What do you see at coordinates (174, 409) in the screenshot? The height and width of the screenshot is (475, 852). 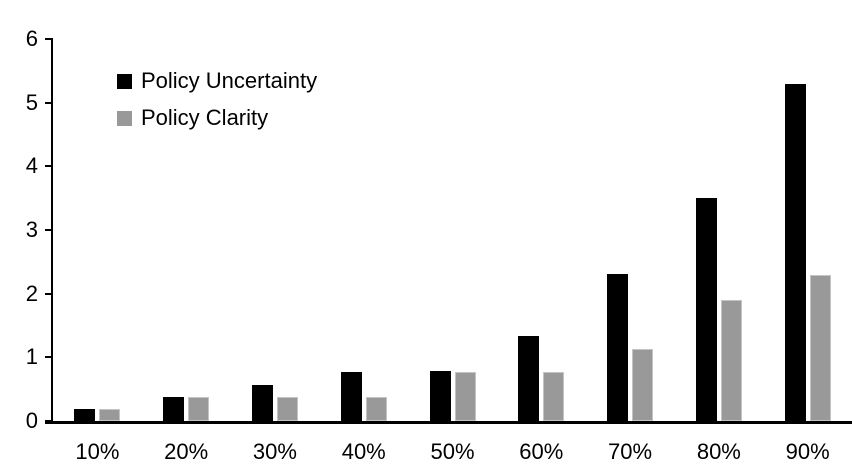 I see `bar-policy-uncertainty-20%` at bounding box center [174, 409].